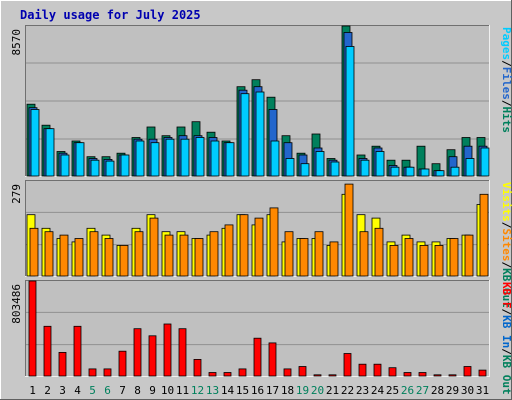  I want to click on x-tick-label-7: 7, so click(122, 390).